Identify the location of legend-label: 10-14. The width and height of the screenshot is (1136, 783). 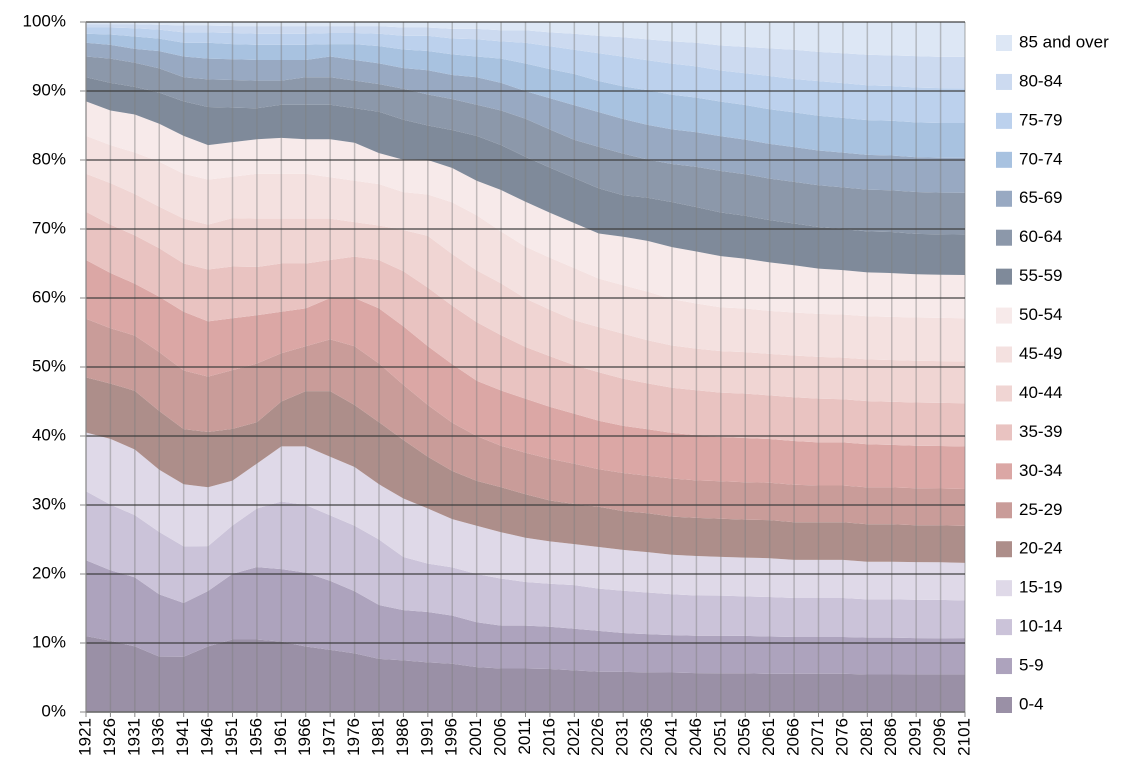
(1040, 626).